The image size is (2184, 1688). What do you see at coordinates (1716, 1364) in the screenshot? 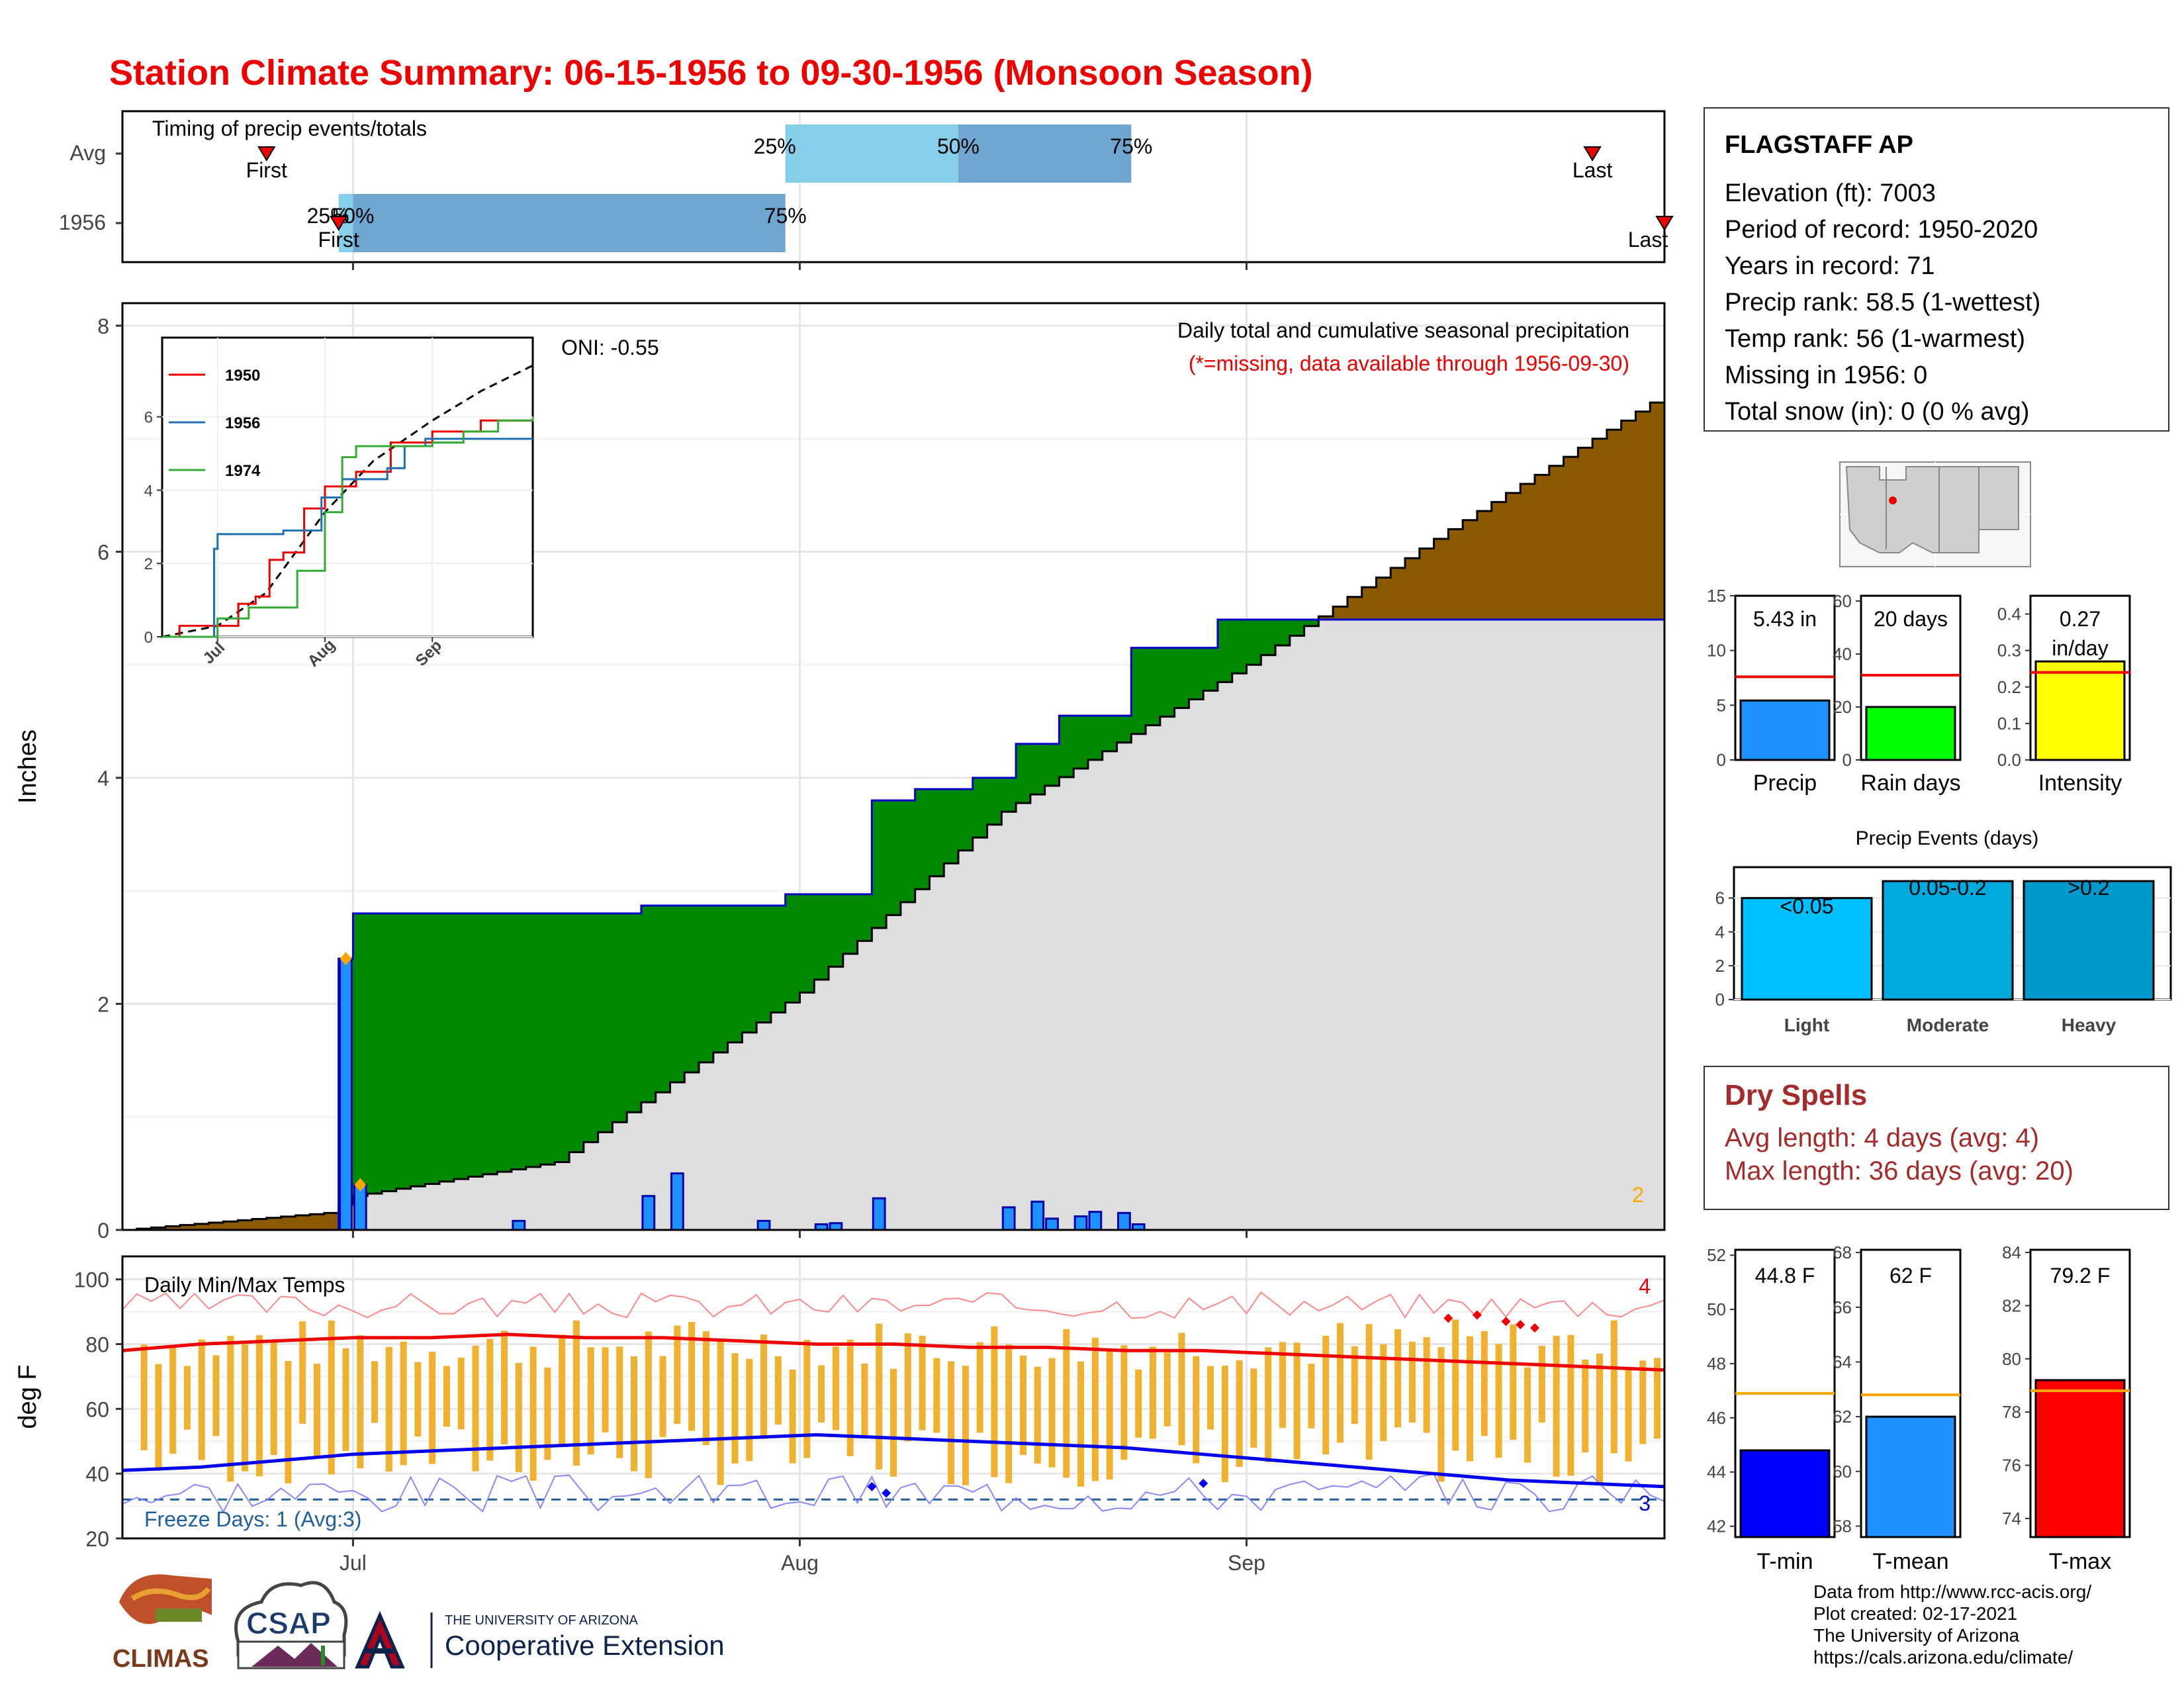
I see `temp-summary-ytick-label: 48` at bounding box center [1716, 1364].